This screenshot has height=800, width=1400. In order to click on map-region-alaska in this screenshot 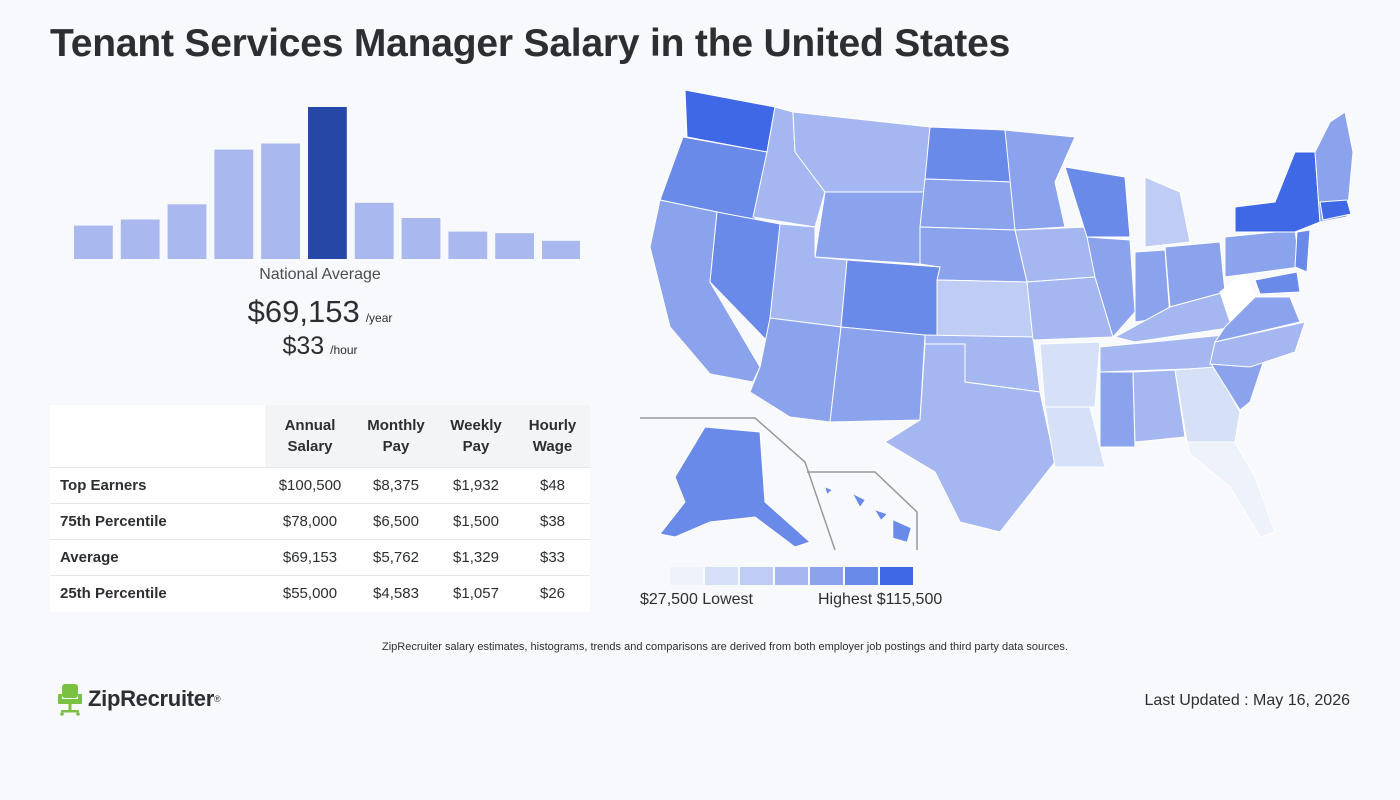, I will do `click(735, 487)`.